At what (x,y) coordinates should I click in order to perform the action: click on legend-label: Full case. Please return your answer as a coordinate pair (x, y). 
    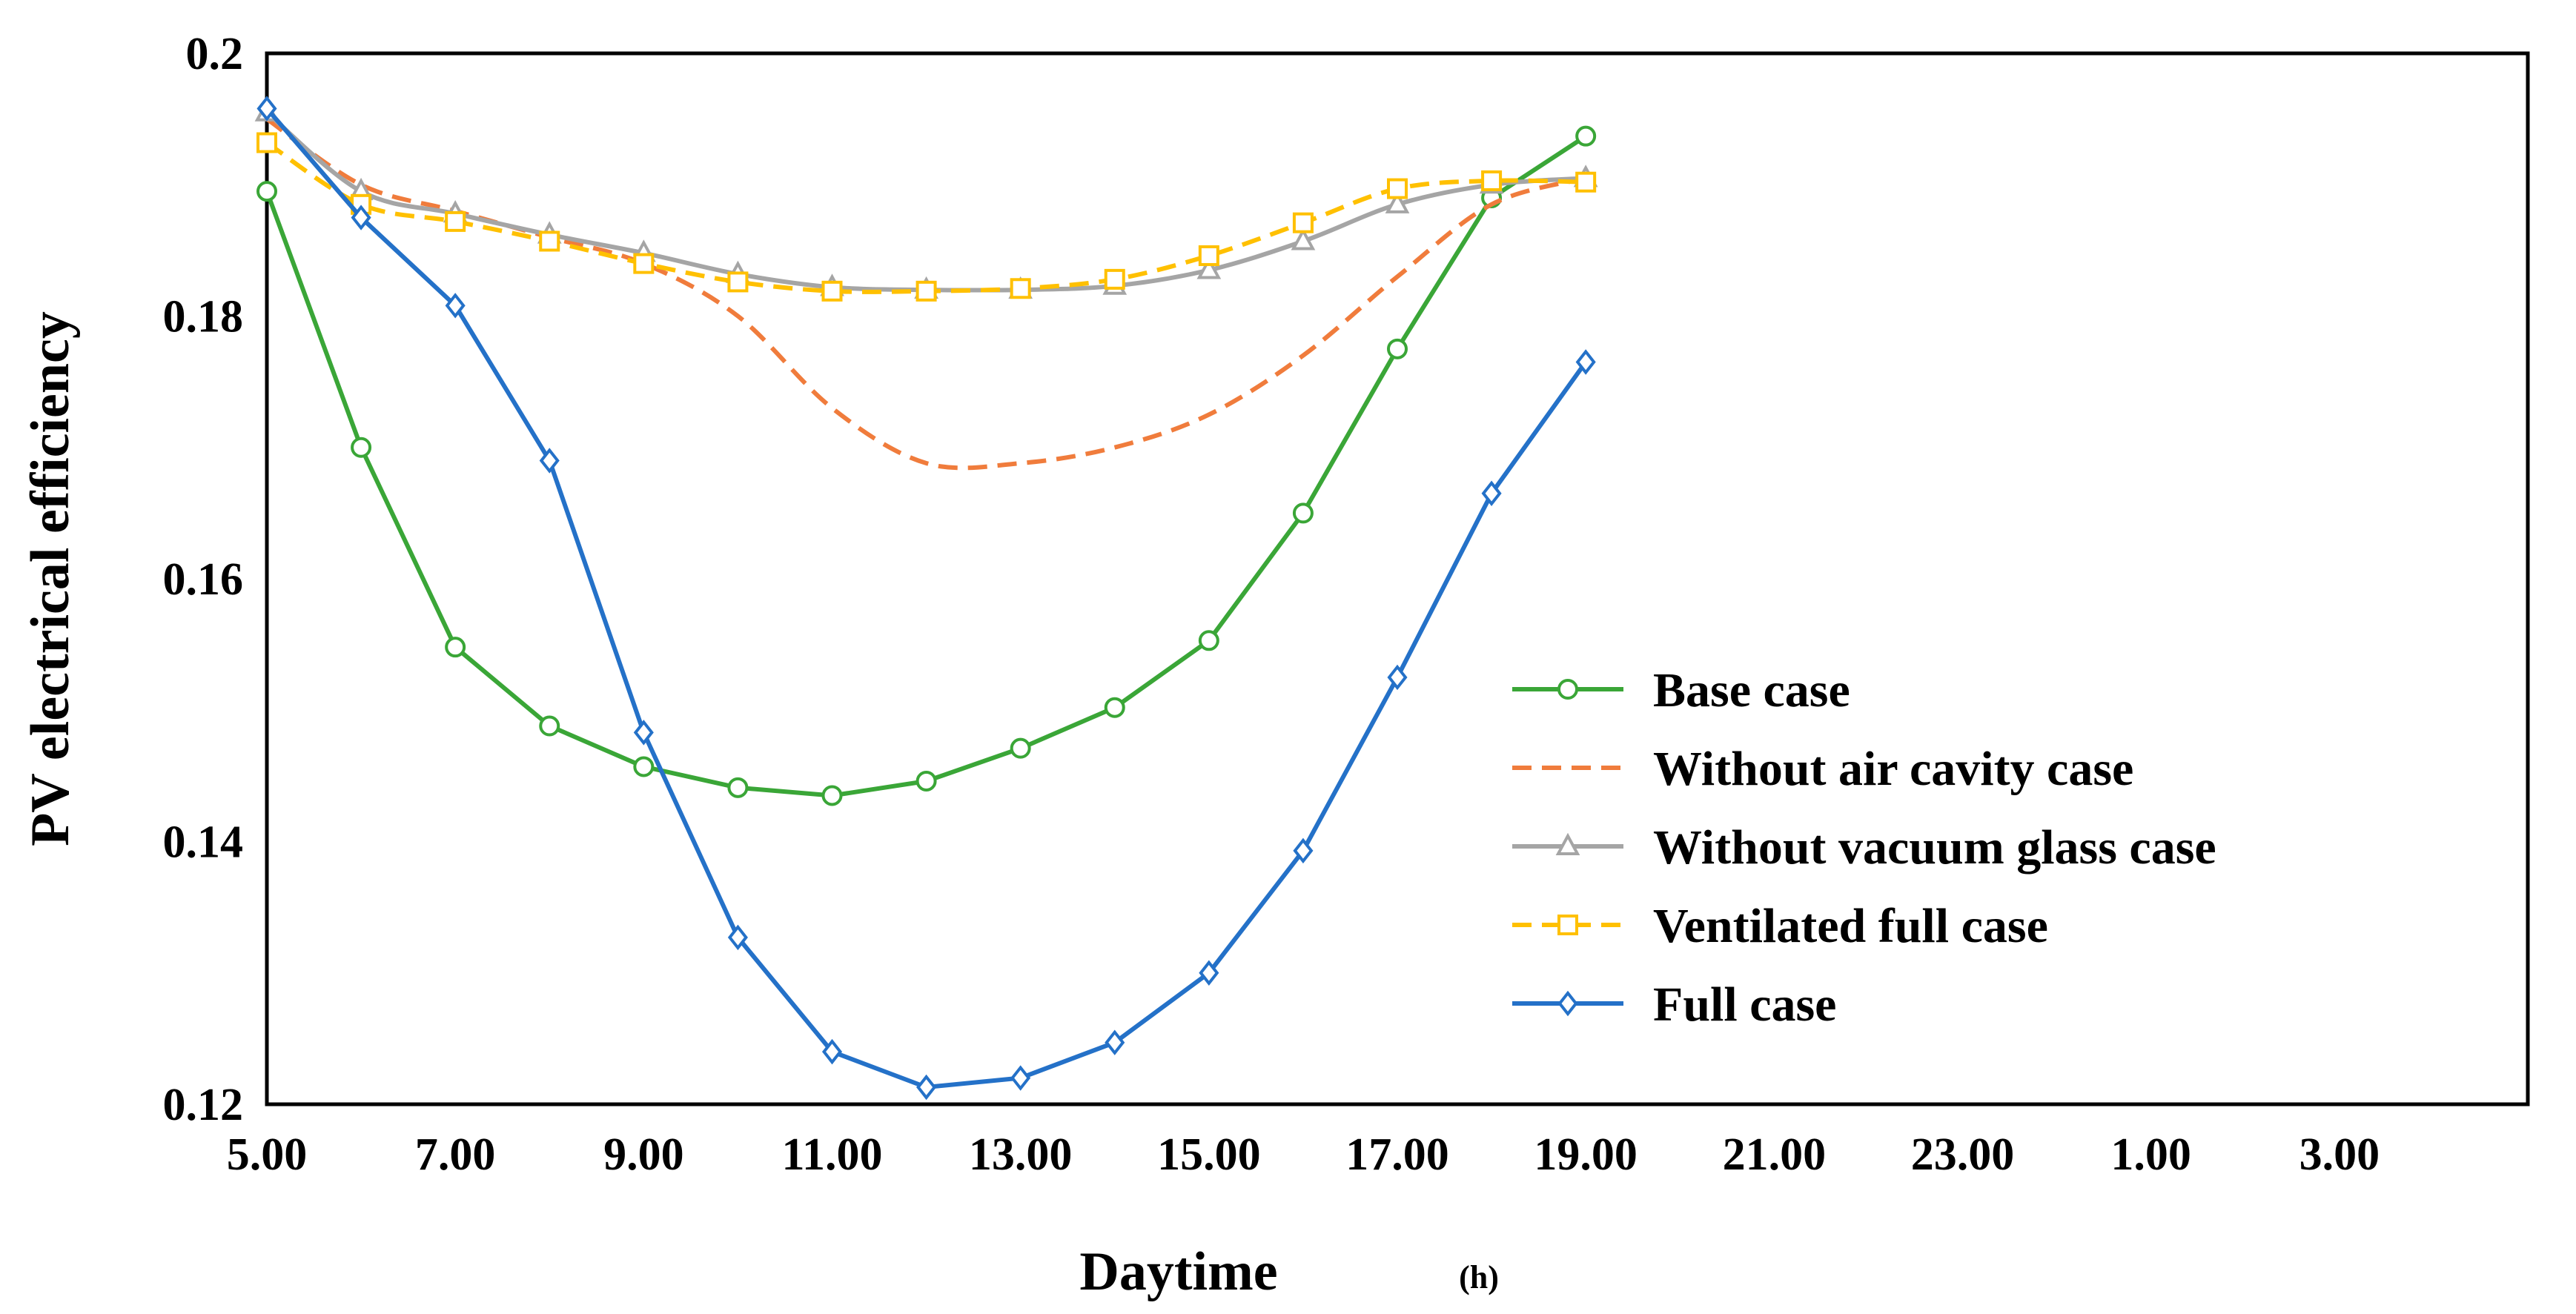
    Looking at the image, I should click on (1744, 1005).